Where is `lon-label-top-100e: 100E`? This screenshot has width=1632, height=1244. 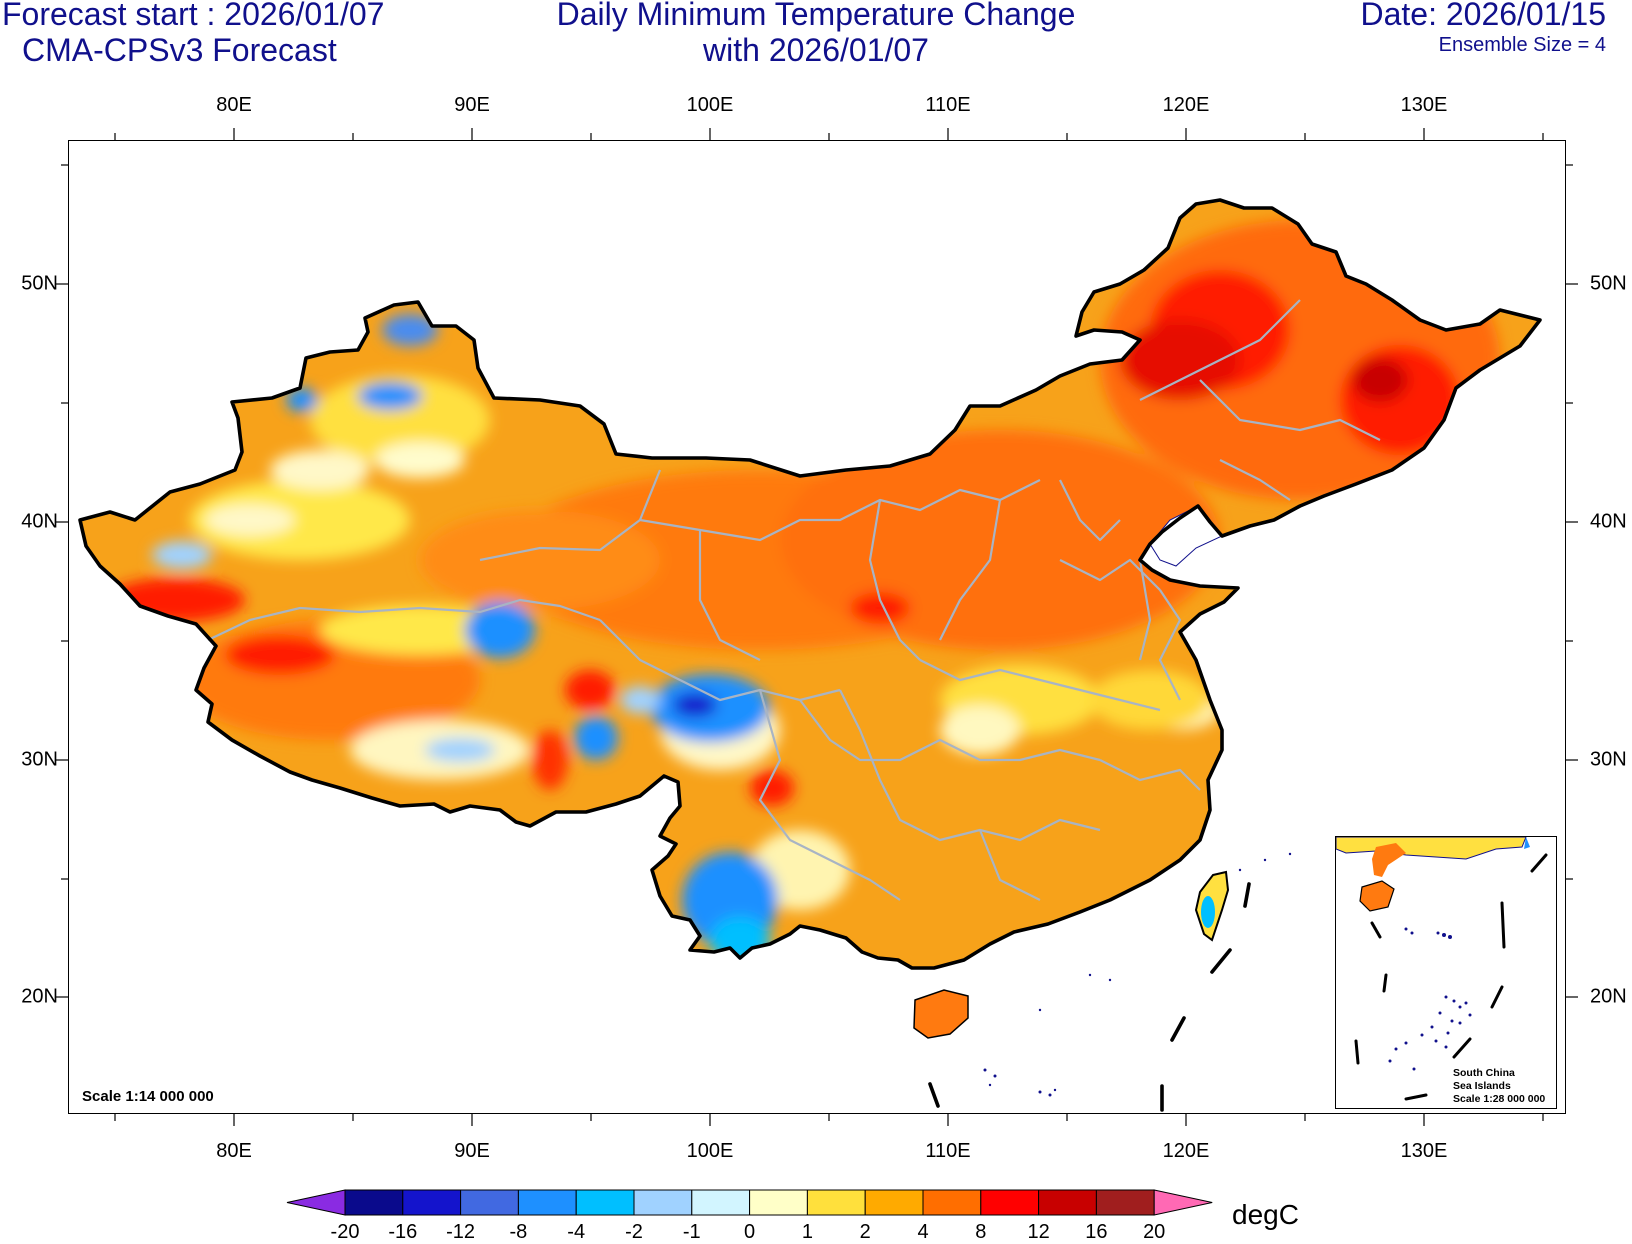
lon-label-top-100e: 100E is located at coordinates (710, 105).